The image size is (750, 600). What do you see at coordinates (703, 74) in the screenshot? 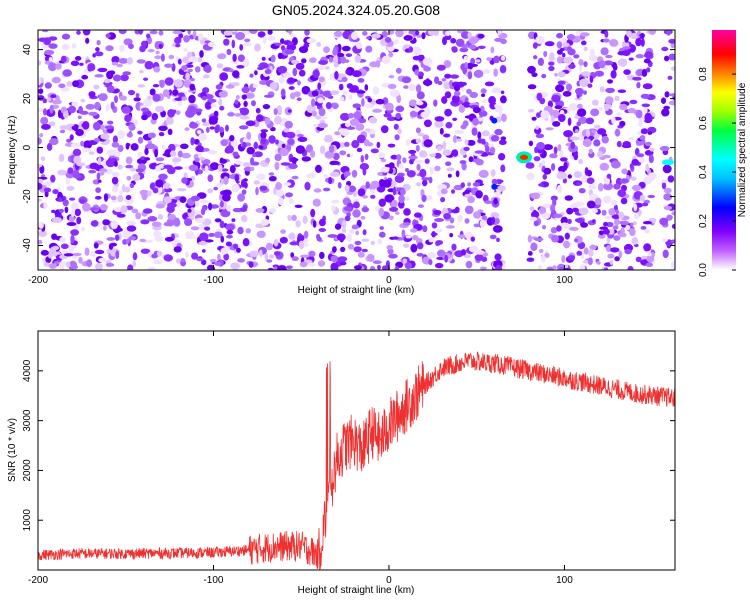
I see `colorbar-tick-label: 0.8` at bounding box center [703, 74].